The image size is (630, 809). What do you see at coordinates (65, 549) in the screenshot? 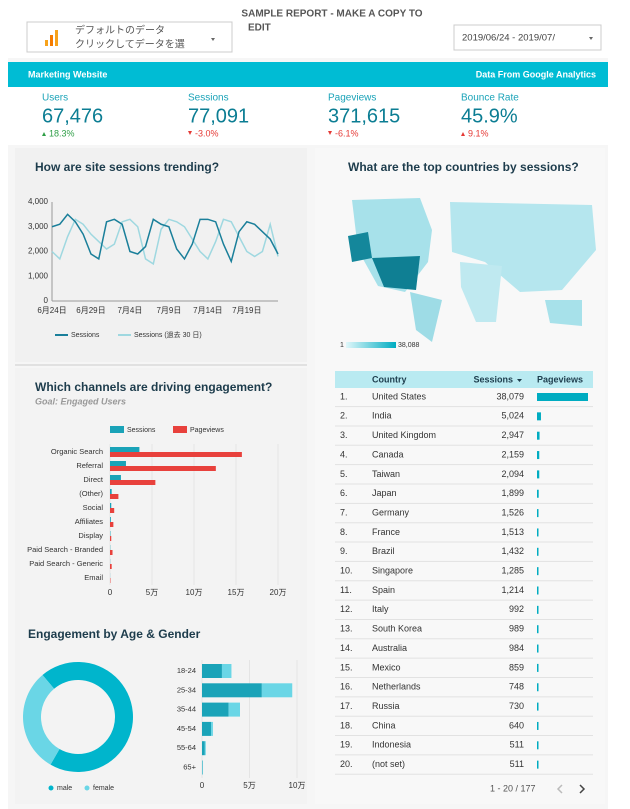
I see `y-tick-label: Paid Search - Branded` at bounding box center [65, 549].